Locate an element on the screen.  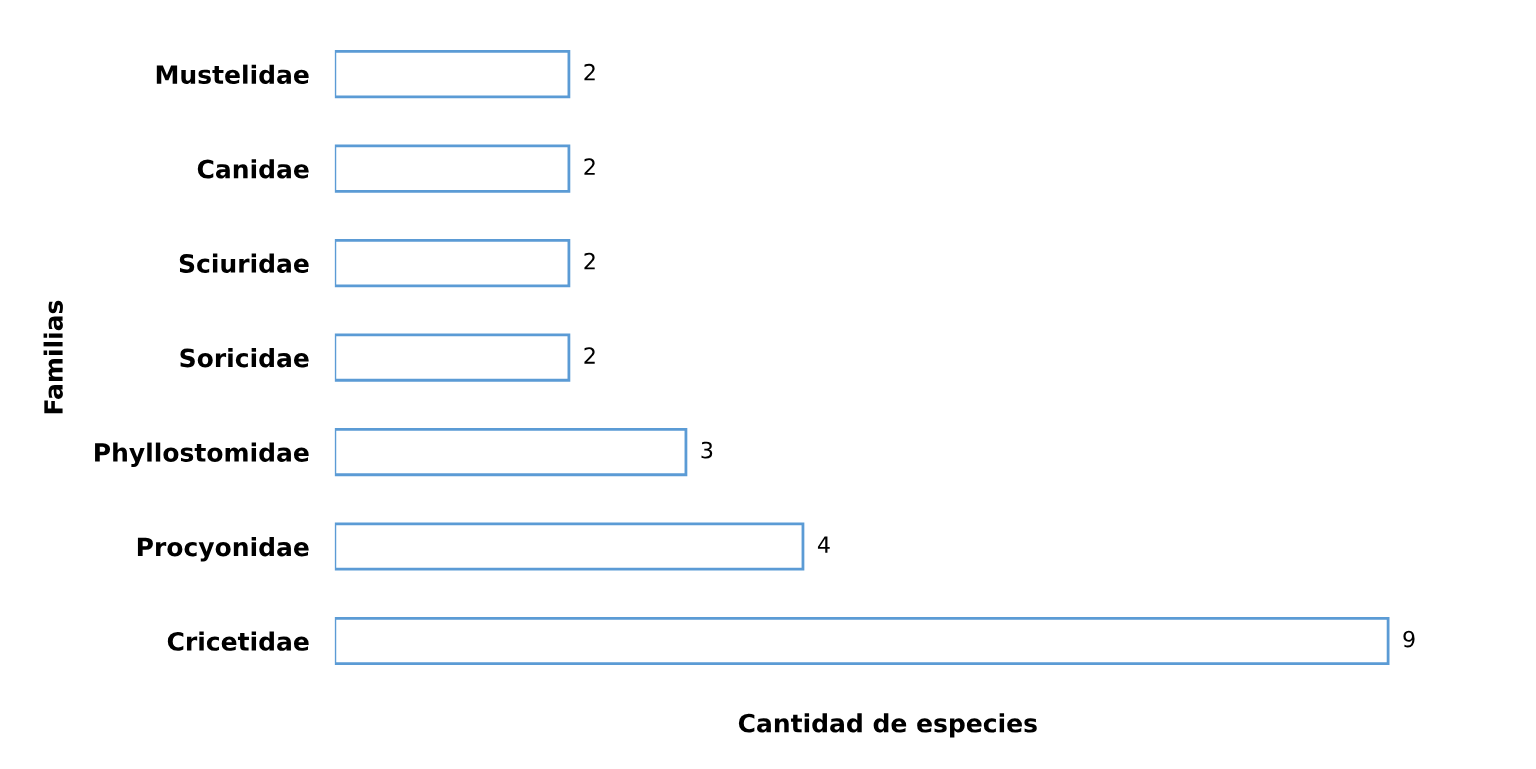
y-tick-label: Phyllostomidae is located at coordinates (202, 454).